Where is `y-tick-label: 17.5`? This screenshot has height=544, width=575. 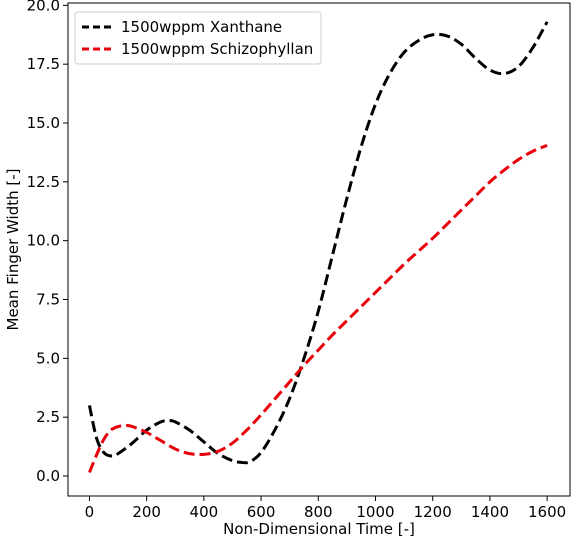
y-tick-label: 17.5 is located at coordinates (43, 64).